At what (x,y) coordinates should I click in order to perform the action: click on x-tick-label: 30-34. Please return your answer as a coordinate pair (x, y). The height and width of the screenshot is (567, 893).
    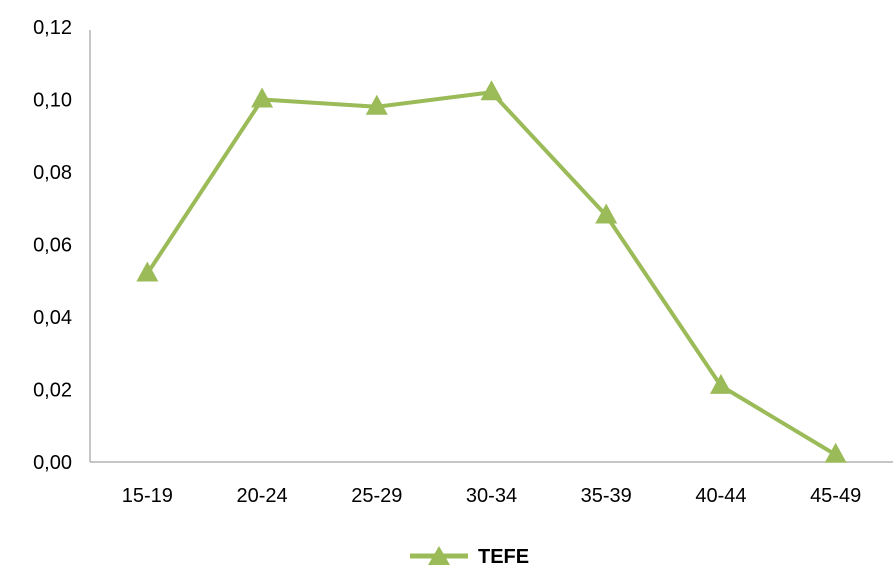
    Looking at the image, I should click on (491, 496).